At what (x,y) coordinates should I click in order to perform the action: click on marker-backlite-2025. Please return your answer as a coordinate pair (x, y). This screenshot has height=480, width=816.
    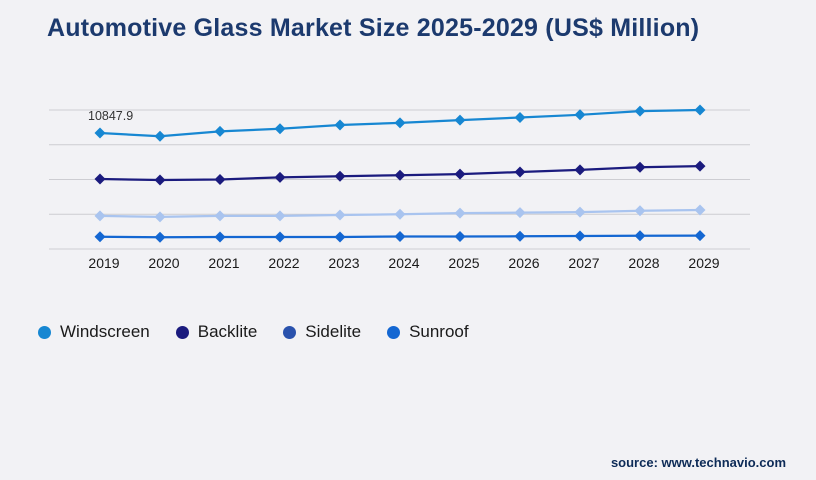
    Looking at the image, I should click on (460, 174).